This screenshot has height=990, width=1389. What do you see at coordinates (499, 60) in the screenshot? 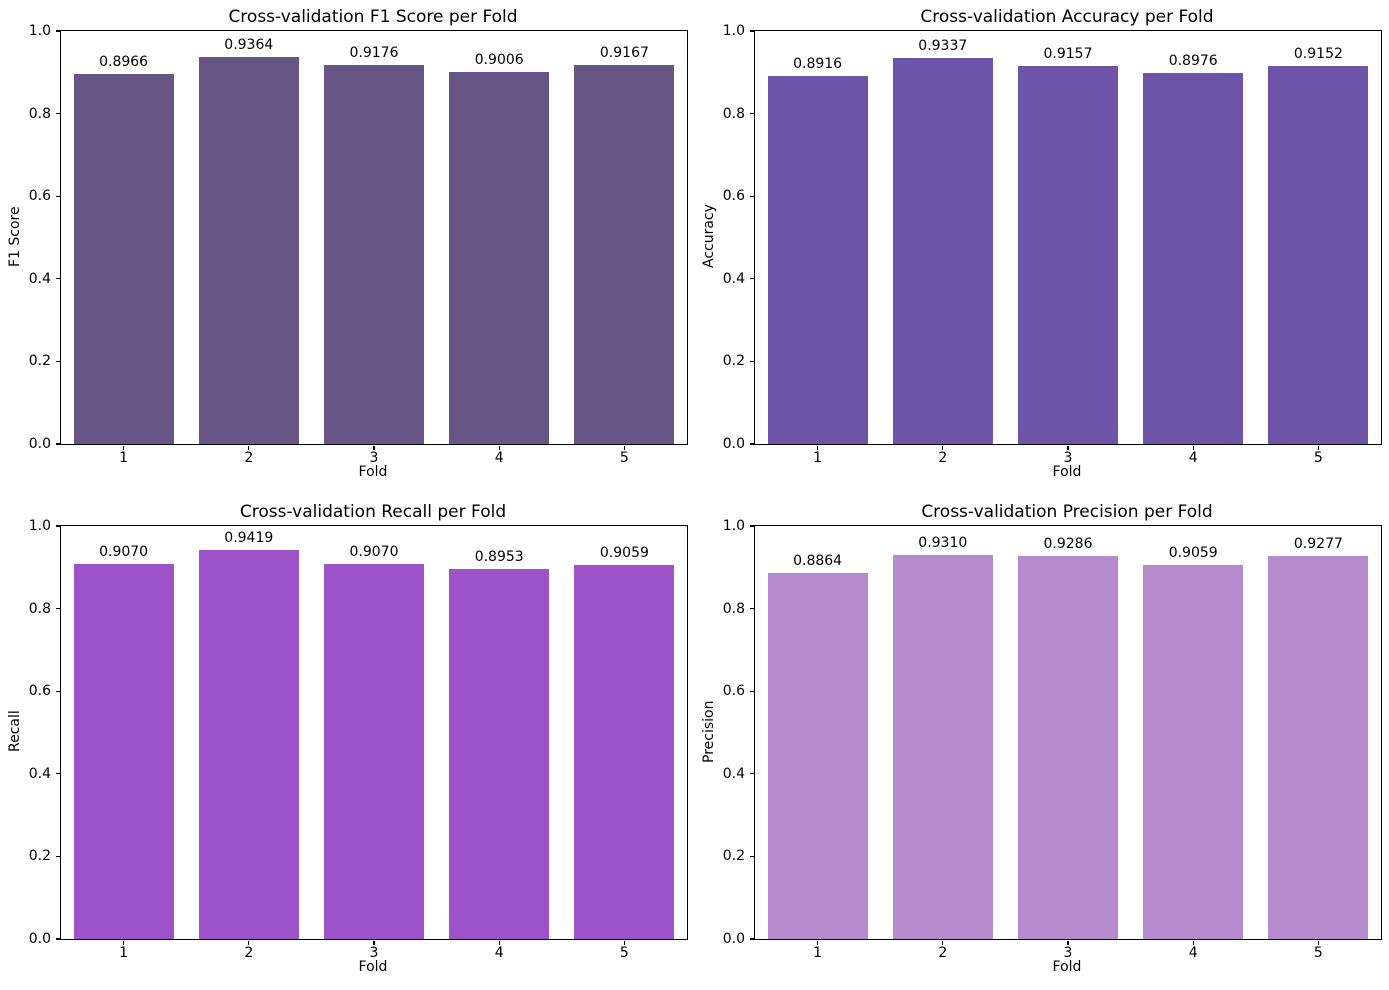
I see `bar-value-label: 0.9006` at bounding box center [499, 60].